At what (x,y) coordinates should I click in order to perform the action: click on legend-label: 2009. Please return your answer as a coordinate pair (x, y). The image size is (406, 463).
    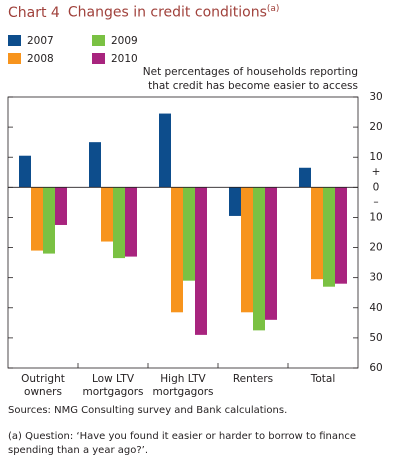
    Looking at the image, I should click on (124, 41).